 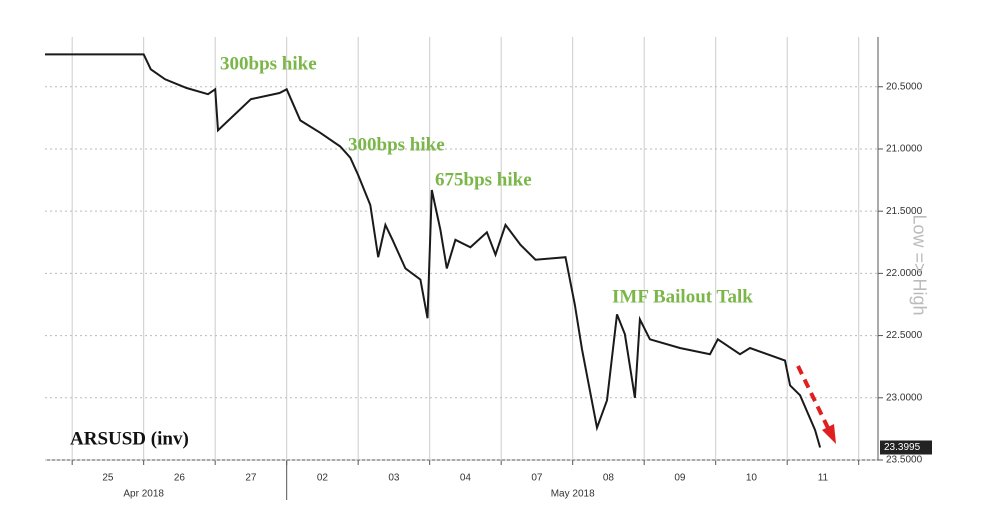 I want to click on x-tick-label: 10, so click(x=752, y=478).